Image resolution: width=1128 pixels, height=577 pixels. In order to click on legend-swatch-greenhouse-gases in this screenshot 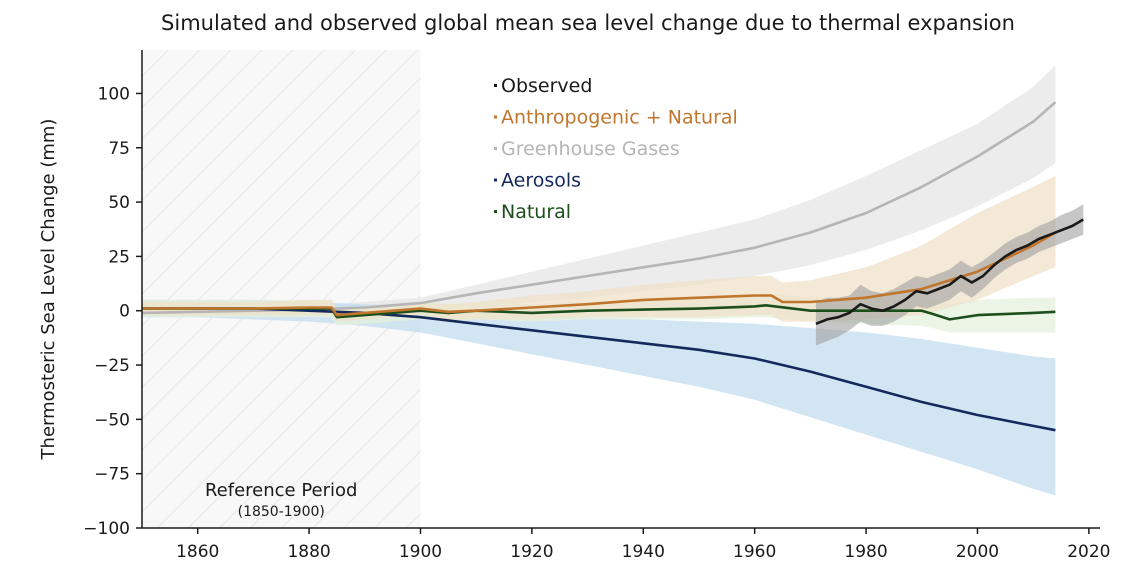, I will do `click(495, 148)`.